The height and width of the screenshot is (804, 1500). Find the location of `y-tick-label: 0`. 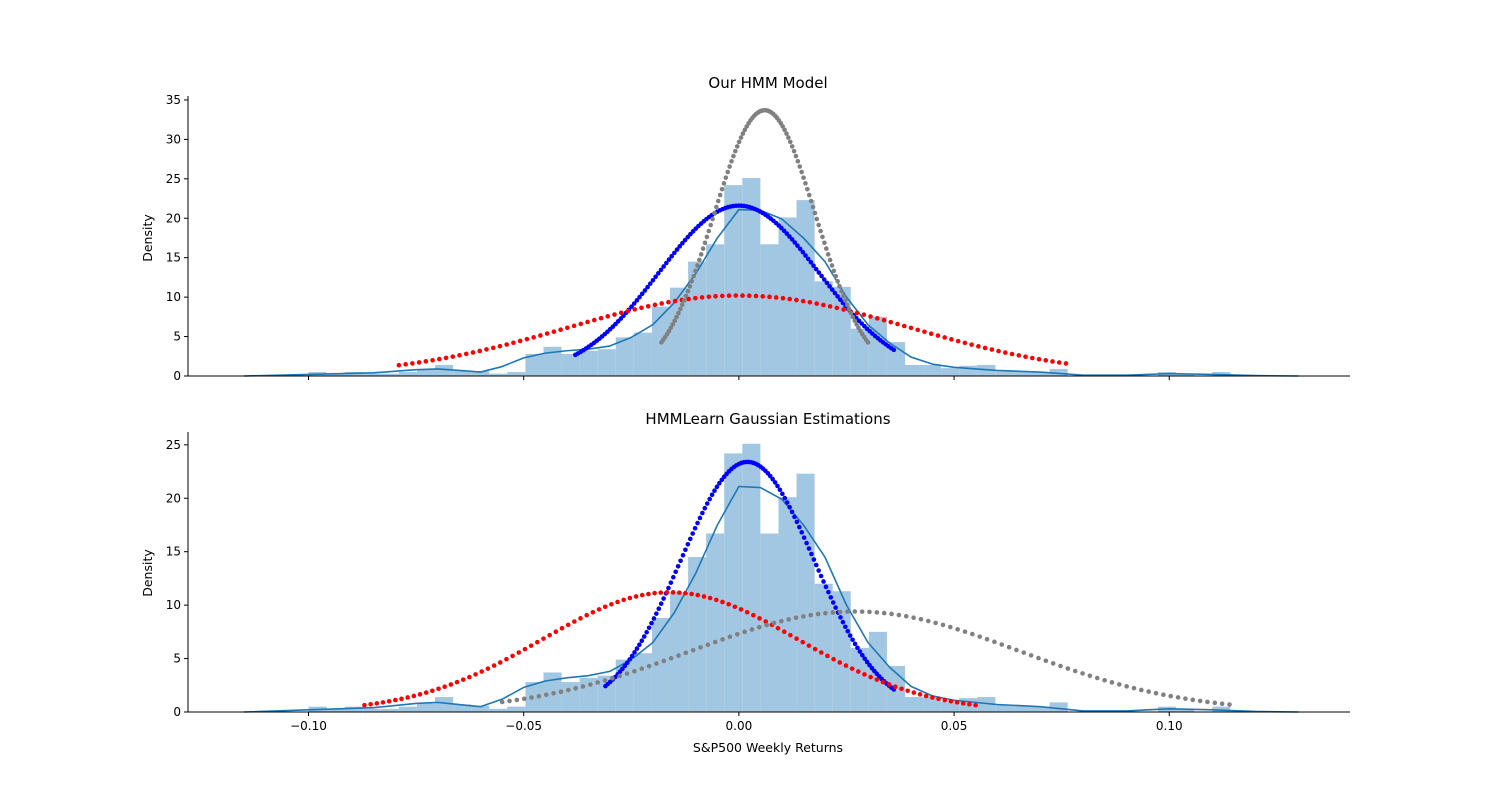

y-tick-label: 0 is located at coordinates (177, 376).